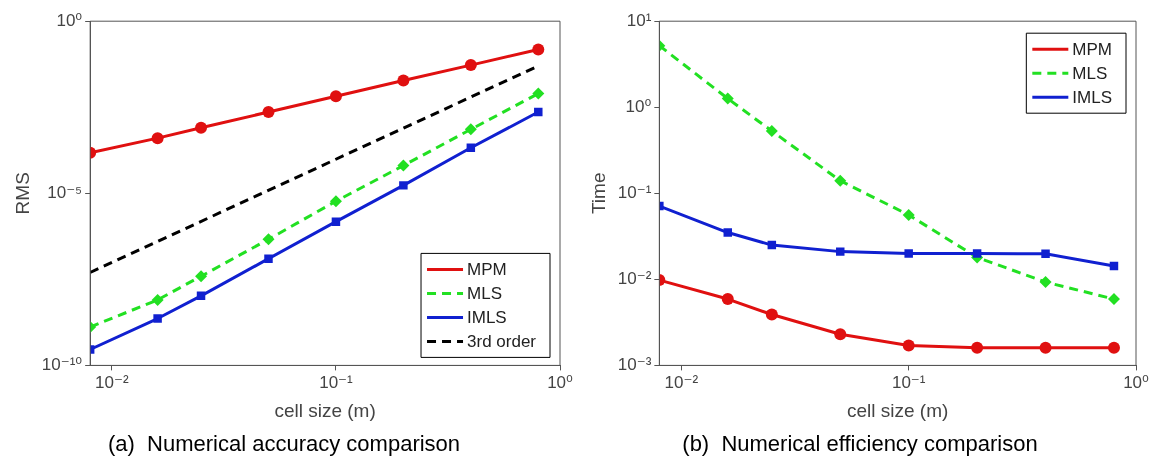  Describe the element at coordinates (634, 365) in the screenshot. I see `y-tick-label: 10⁻³` at that location.